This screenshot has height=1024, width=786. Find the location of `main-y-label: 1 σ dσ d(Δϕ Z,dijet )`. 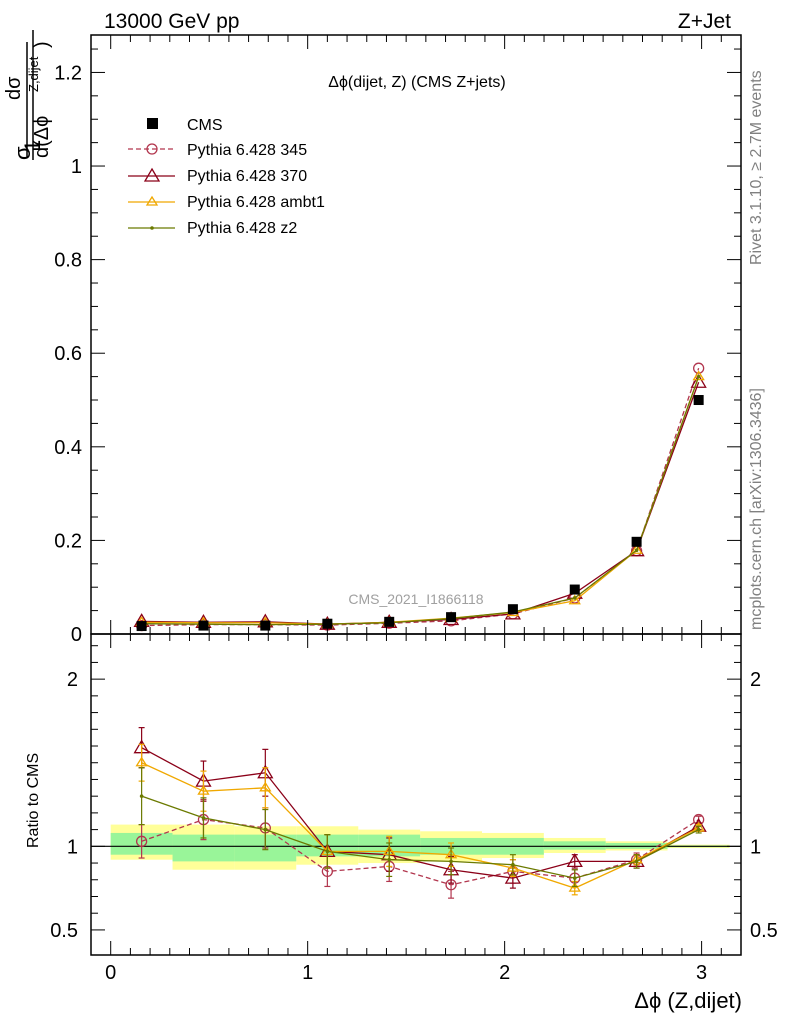

main-y-label: 1 σ dσ d(Δϕ Z,dijet ) is located at coordinates (28, 95).